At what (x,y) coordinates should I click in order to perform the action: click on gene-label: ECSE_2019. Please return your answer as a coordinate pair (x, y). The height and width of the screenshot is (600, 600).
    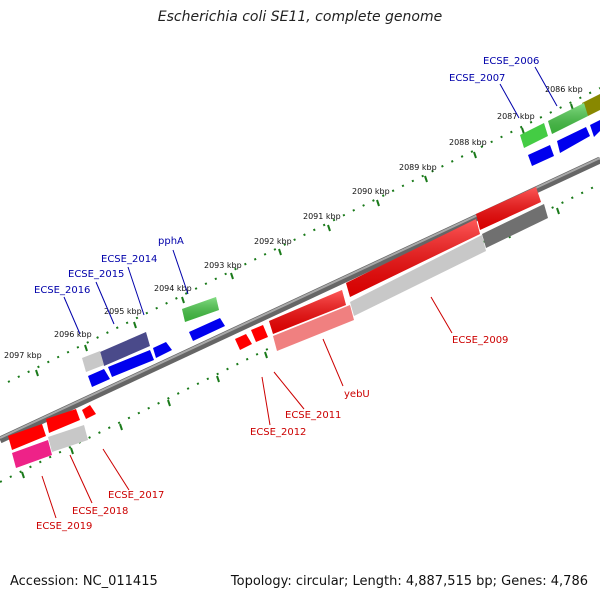
    Looking at the image, I should click on (64, 526).